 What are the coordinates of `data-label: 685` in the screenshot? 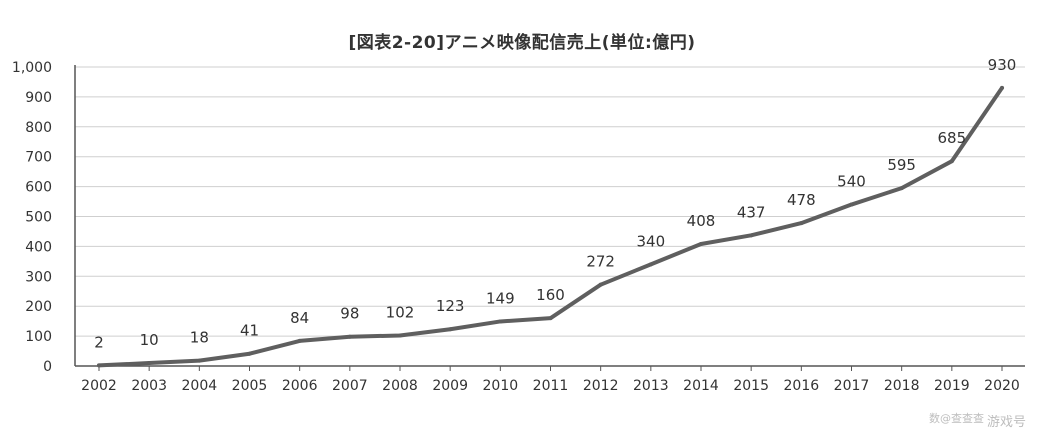 It's located at (952, 138).